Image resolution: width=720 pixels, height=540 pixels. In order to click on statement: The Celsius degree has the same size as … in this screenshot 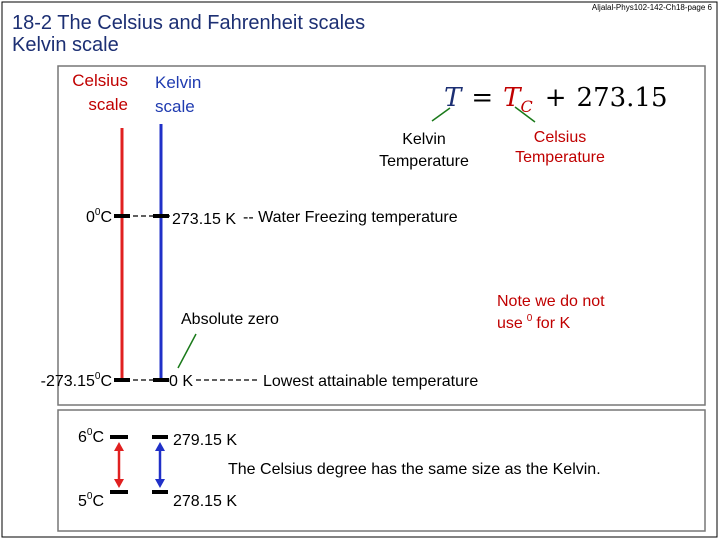, I will do `click(414, 469)`.